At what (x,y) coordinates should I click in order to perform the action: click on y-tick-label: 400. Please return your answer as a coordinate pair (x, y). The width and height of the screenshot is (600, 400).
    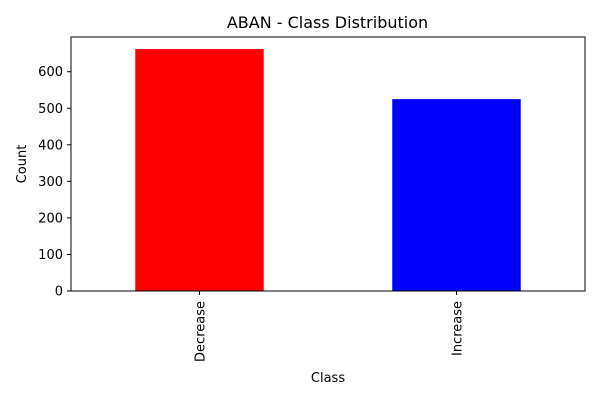
    Looking at the image, I should click on (50, 145).